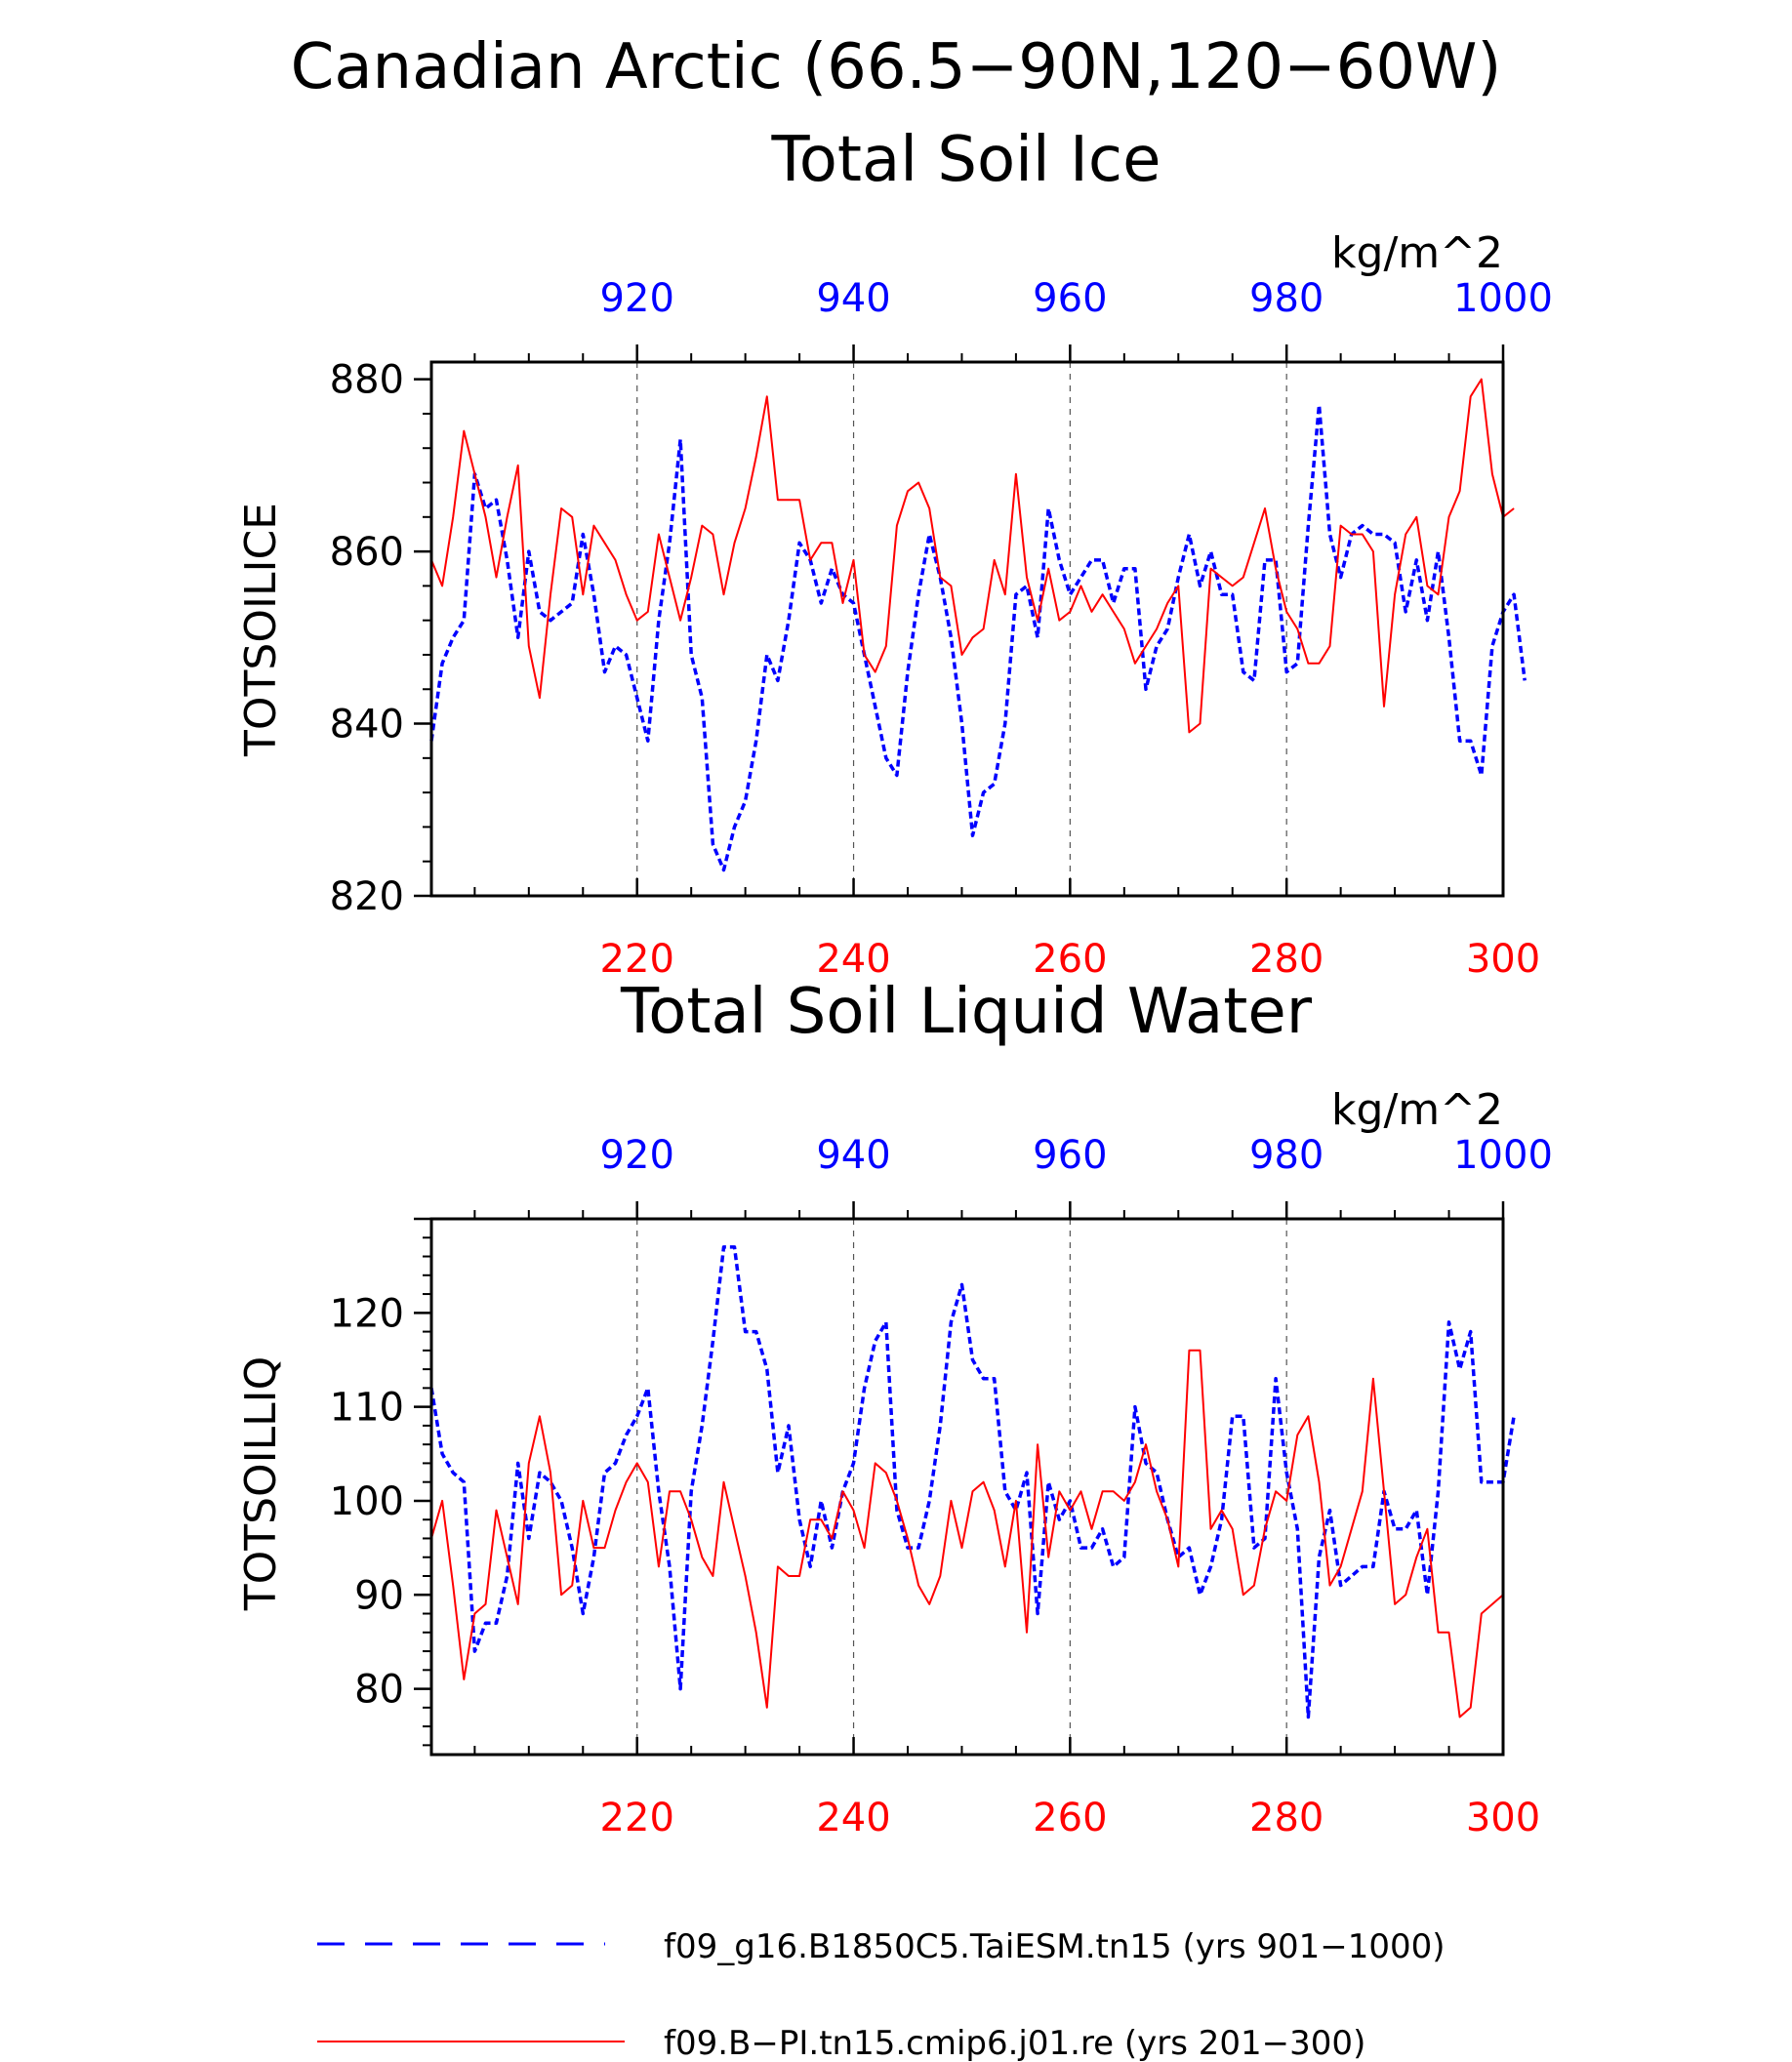 This screenshot has height=2062, width=1792. I want to click on panel-title-soil-ice: Total Soil Ice, so click(966, 160).